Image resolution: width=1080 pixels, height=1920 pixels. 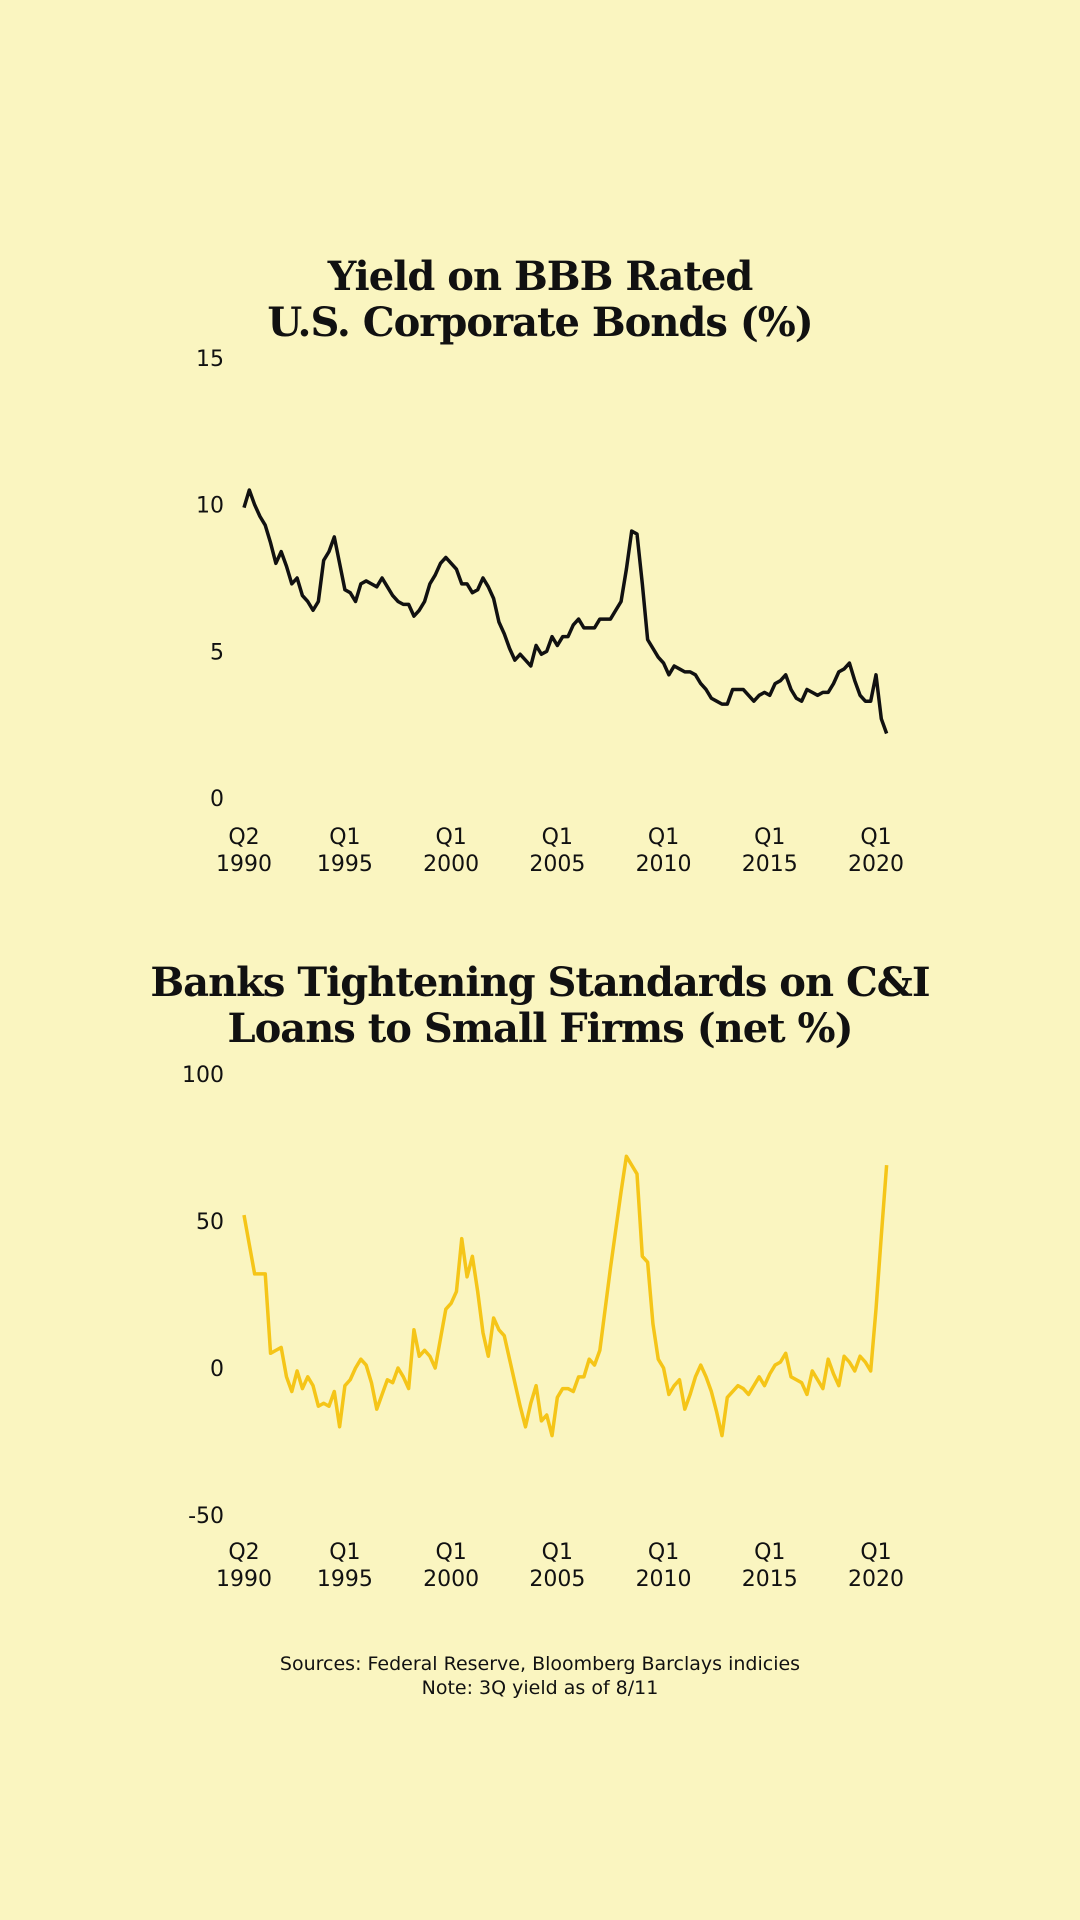 I want to click on y-tick-label: 15, so click(x=210, y=359).